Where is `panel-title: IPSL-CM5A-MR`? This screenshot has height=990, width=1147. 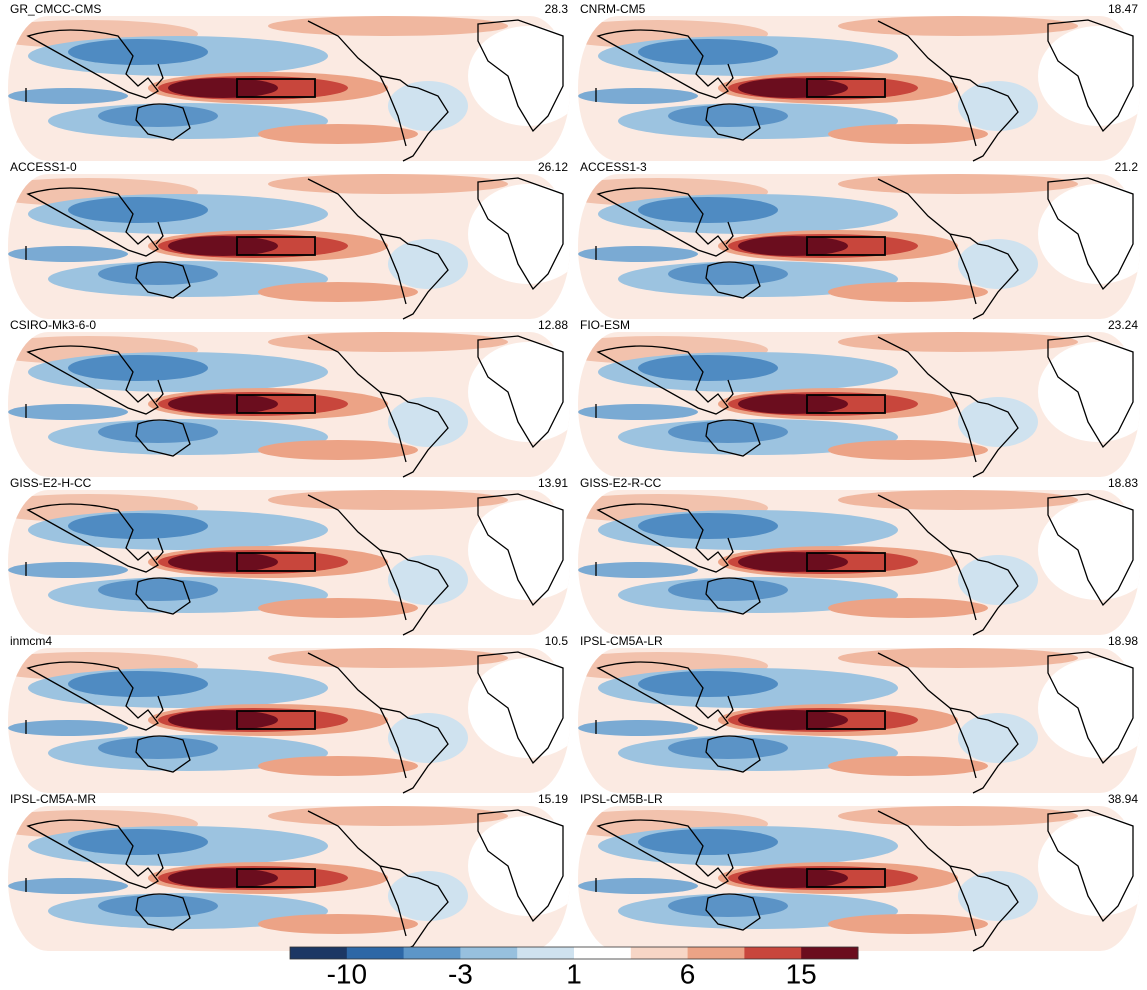
panel-title: IPSL-CM5A-MR is located at coordinates (53, 799).